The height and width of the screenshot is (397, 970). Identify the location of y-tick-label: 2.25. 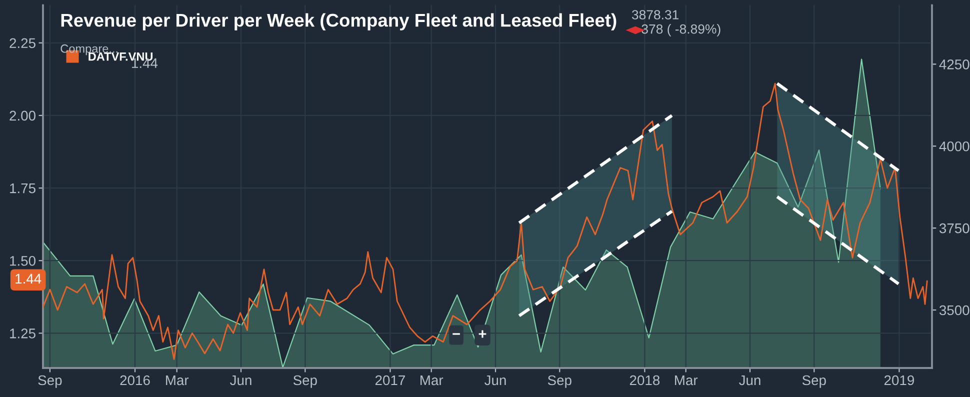
(23, 43).